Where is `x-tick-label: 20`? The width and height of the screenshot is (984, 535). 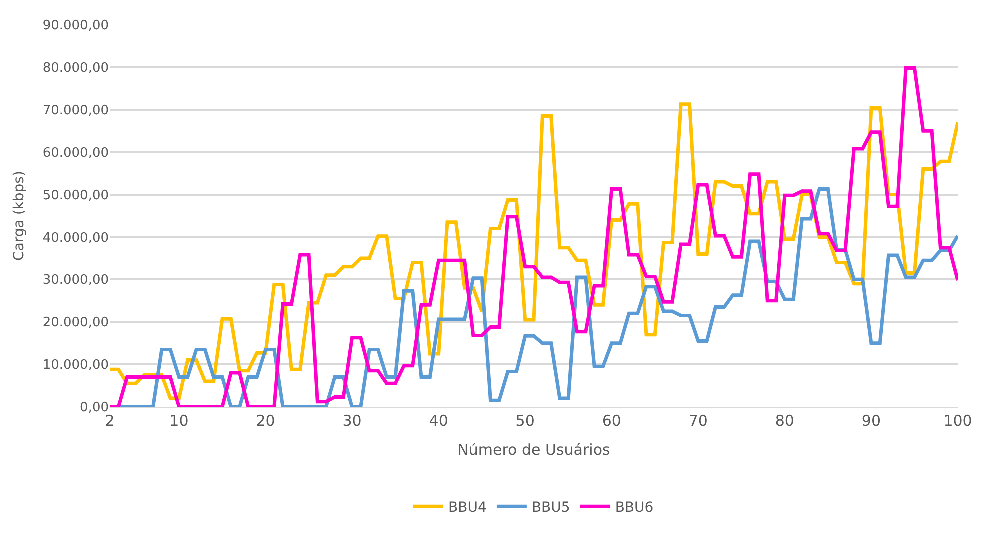
x-tick-label: 20 is located at coordinates (266, 421).